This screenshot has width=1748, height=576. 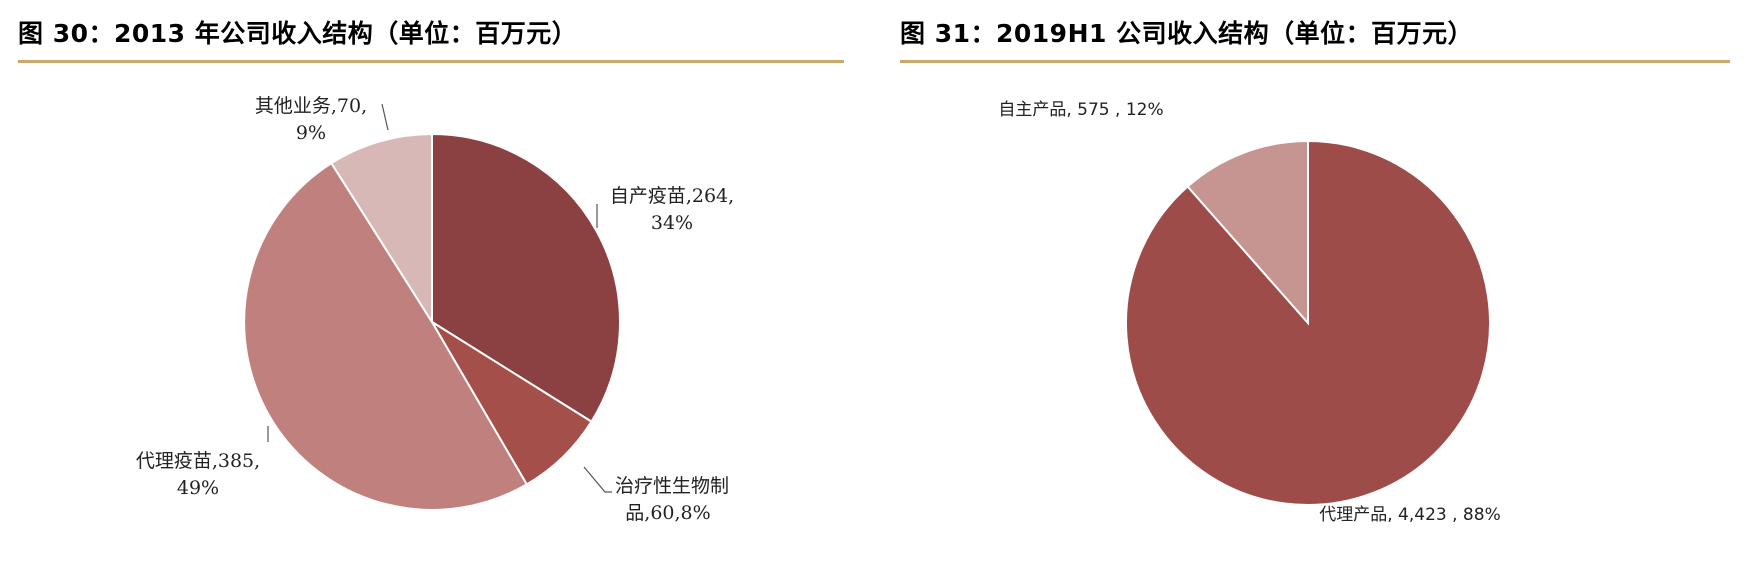 What do you see at coordinates (1080, 110) in the screenshot?
I see `slice-label: 自主产品, 575 , 12%` at bounding box center [1080, 110].